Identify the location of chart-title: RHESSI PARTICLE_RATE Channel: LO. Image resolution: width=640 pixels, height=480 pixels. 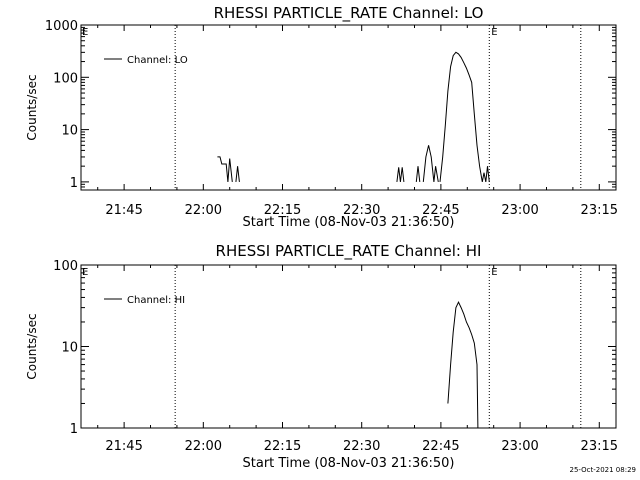
(349, 13).